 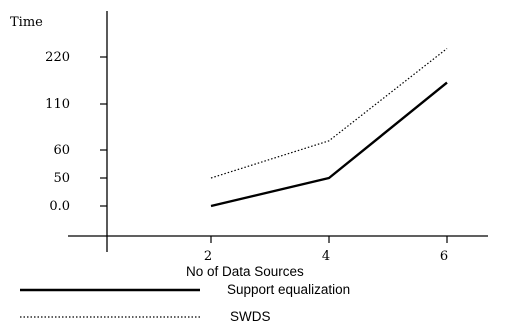 What do you see at coordinates (326, 256) in the screenshot?
I see `x-tick-label: 4` at bounding box center [326, 256].